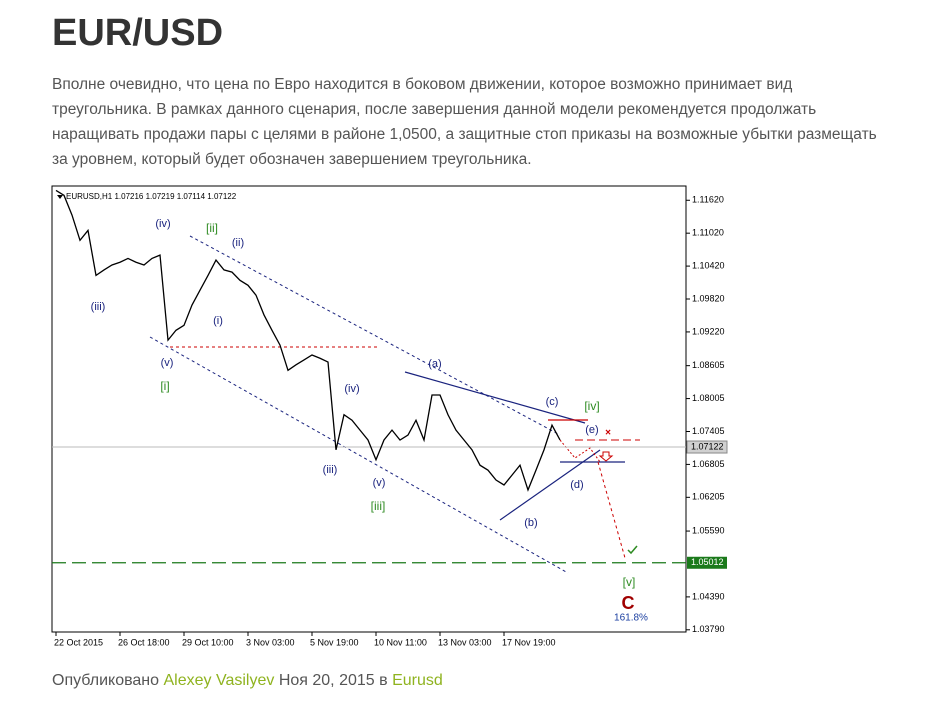 This screenshot has height=728, width=926. Describe the element at coordinates (417, 680) in the screenshot. I see `category-link: Eurusd` at that location.